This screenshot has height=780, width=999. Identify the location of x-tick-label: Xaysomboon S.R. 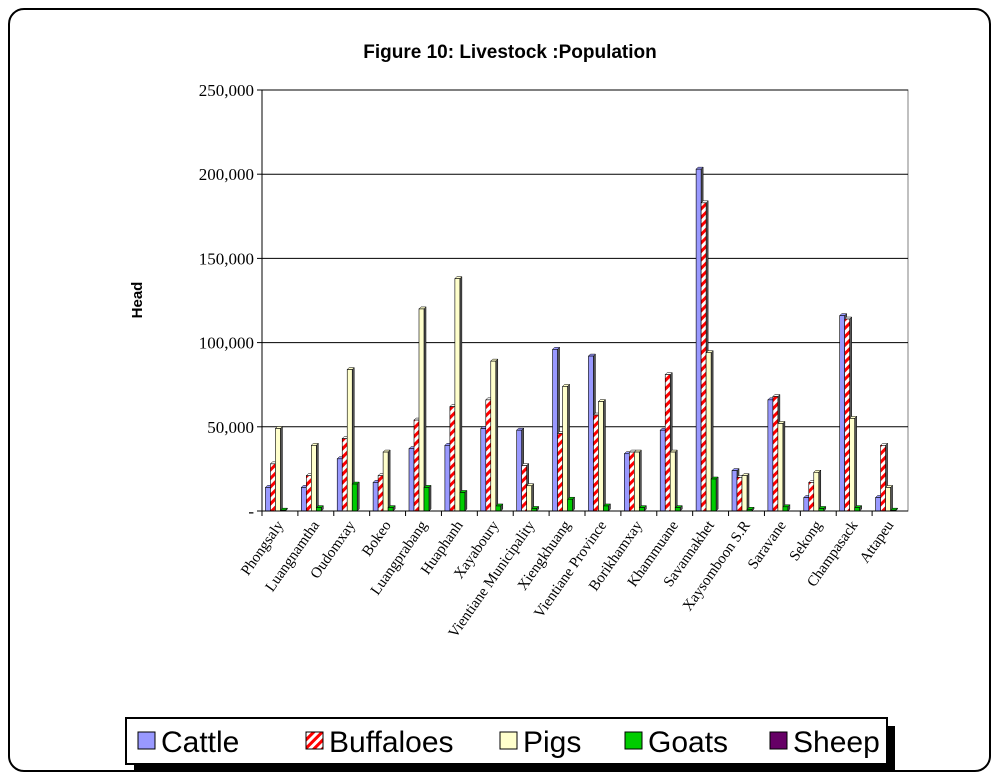
(717, 566).